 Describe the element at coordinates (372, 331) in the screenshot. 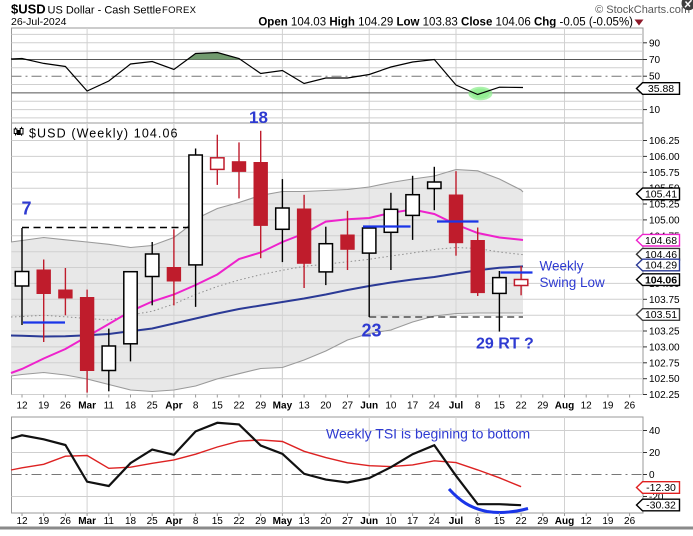

I see `svg-text: 23` at that location.